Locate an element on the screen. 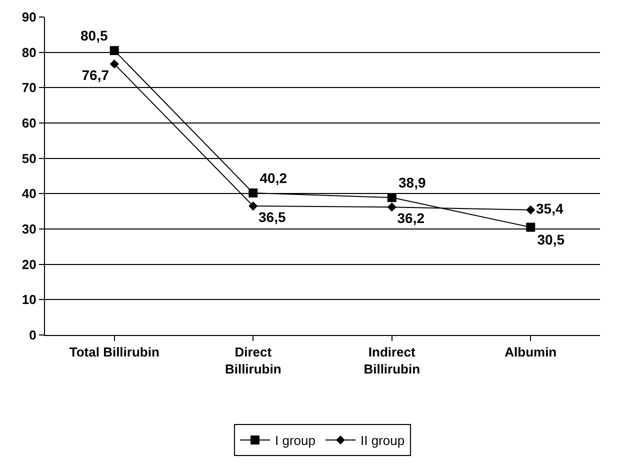 The width and height of the screenshot is (620, 466). x-tick-label: Indirect Billirubin is located at coordinates (392, 360).